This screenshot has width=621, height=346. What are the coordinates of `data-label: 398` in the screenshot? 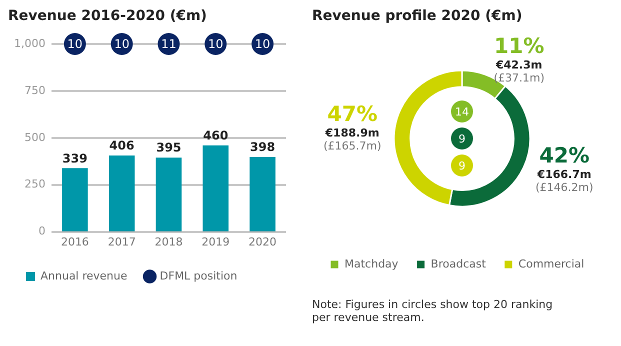 It's located at (263, 147).